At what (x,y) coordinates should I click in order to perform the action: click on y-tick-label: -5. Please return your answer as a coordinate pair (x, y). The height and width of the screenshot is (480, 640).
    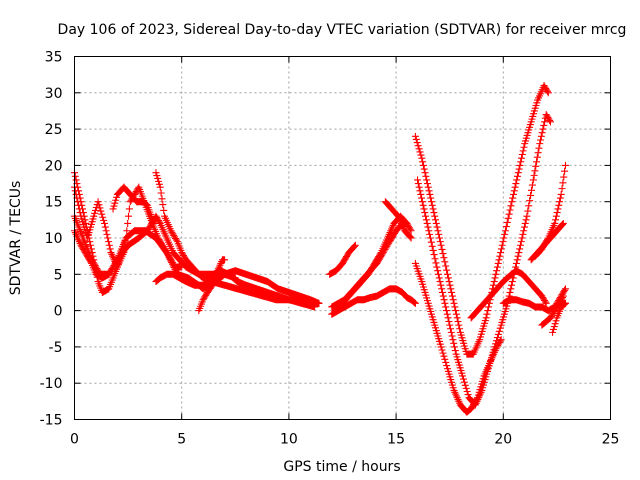
    Looking at the image, I should click on (56, 348).